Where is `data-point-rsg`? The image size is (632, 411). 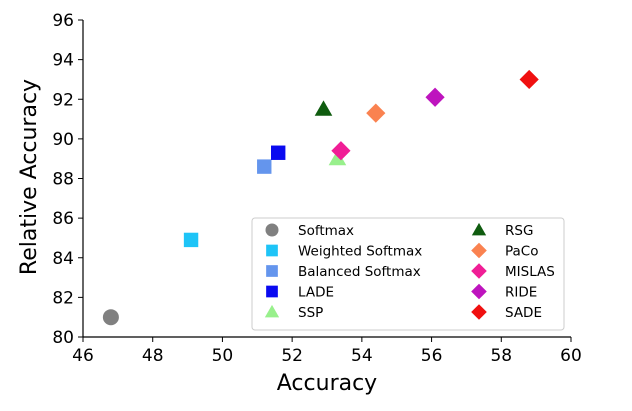
data-point-rsg is located at coordinates (323, 108).